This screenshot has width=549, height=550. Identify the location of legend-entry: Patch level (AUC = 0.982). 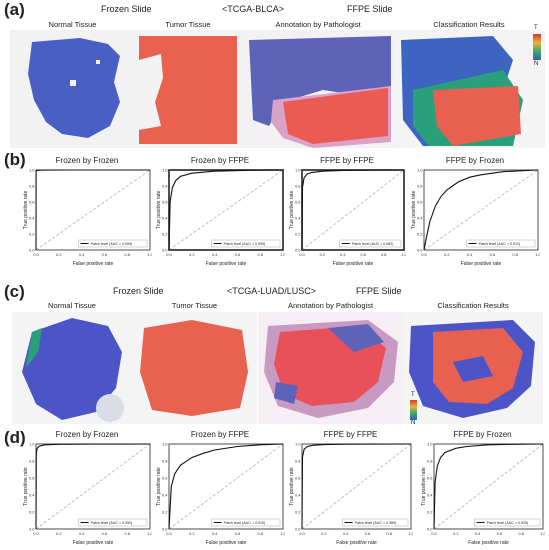
(373, 244).